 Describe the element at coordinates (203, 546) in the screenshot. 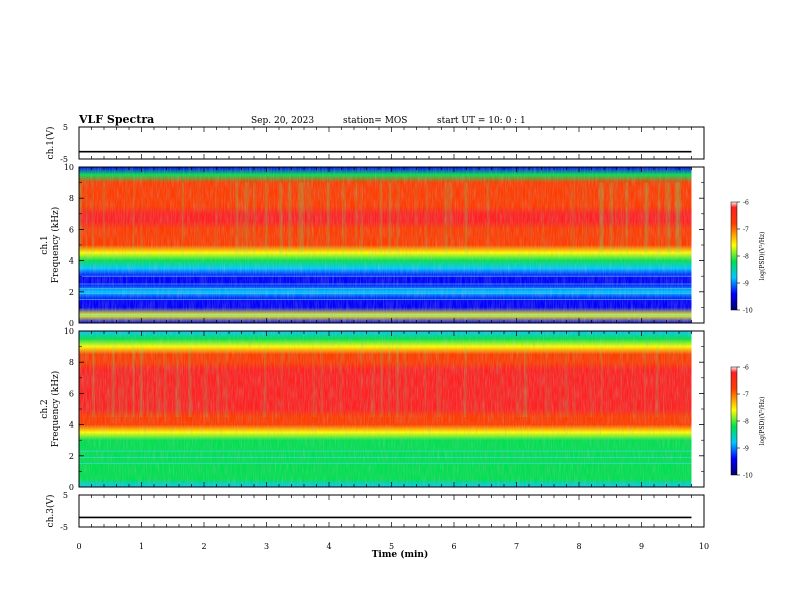

I see `x-tick-label: 2` at that location.